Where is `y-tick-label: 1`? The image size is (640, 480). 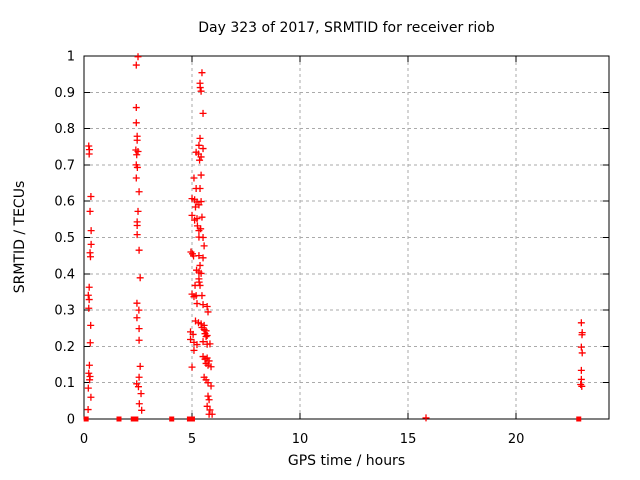
y-tick-label: 1 is located at coordinates (71, 57).